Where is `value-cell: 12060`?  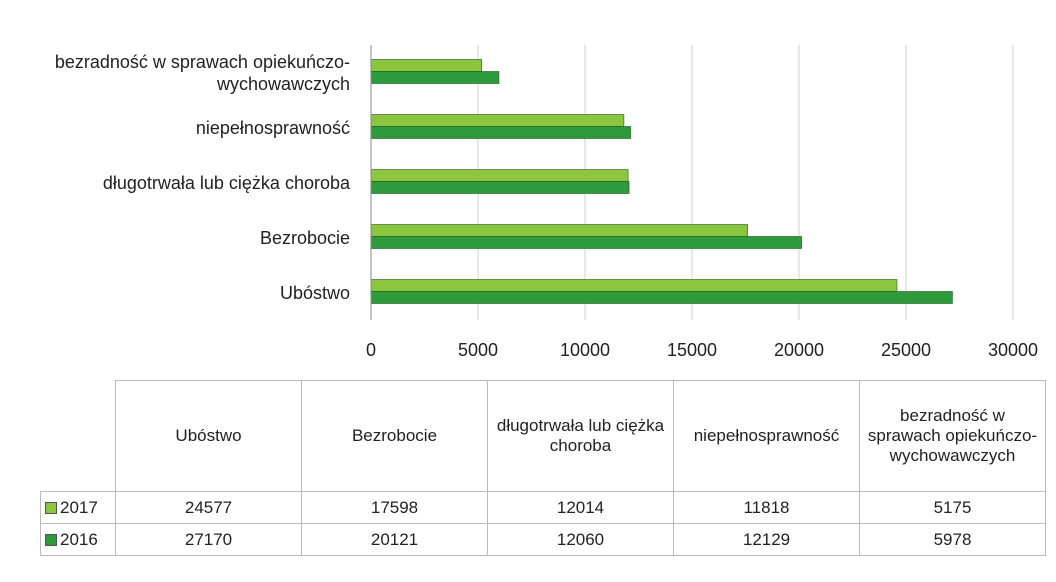 value-cell: 12060 is located at coordinates (580, 539).